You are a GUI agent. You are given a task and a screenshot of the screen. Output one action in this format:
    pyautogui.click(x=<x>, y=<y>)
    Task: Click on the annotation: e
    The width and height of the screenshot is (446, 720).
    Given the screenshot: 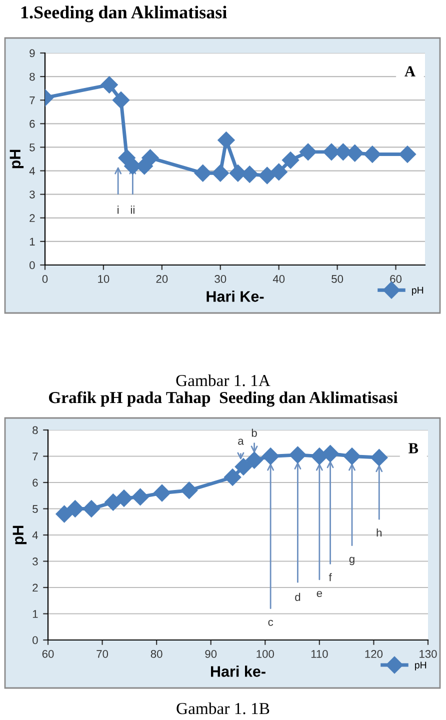 What is the action you would take?
    pyautogui.click(x=319, y=594)
    